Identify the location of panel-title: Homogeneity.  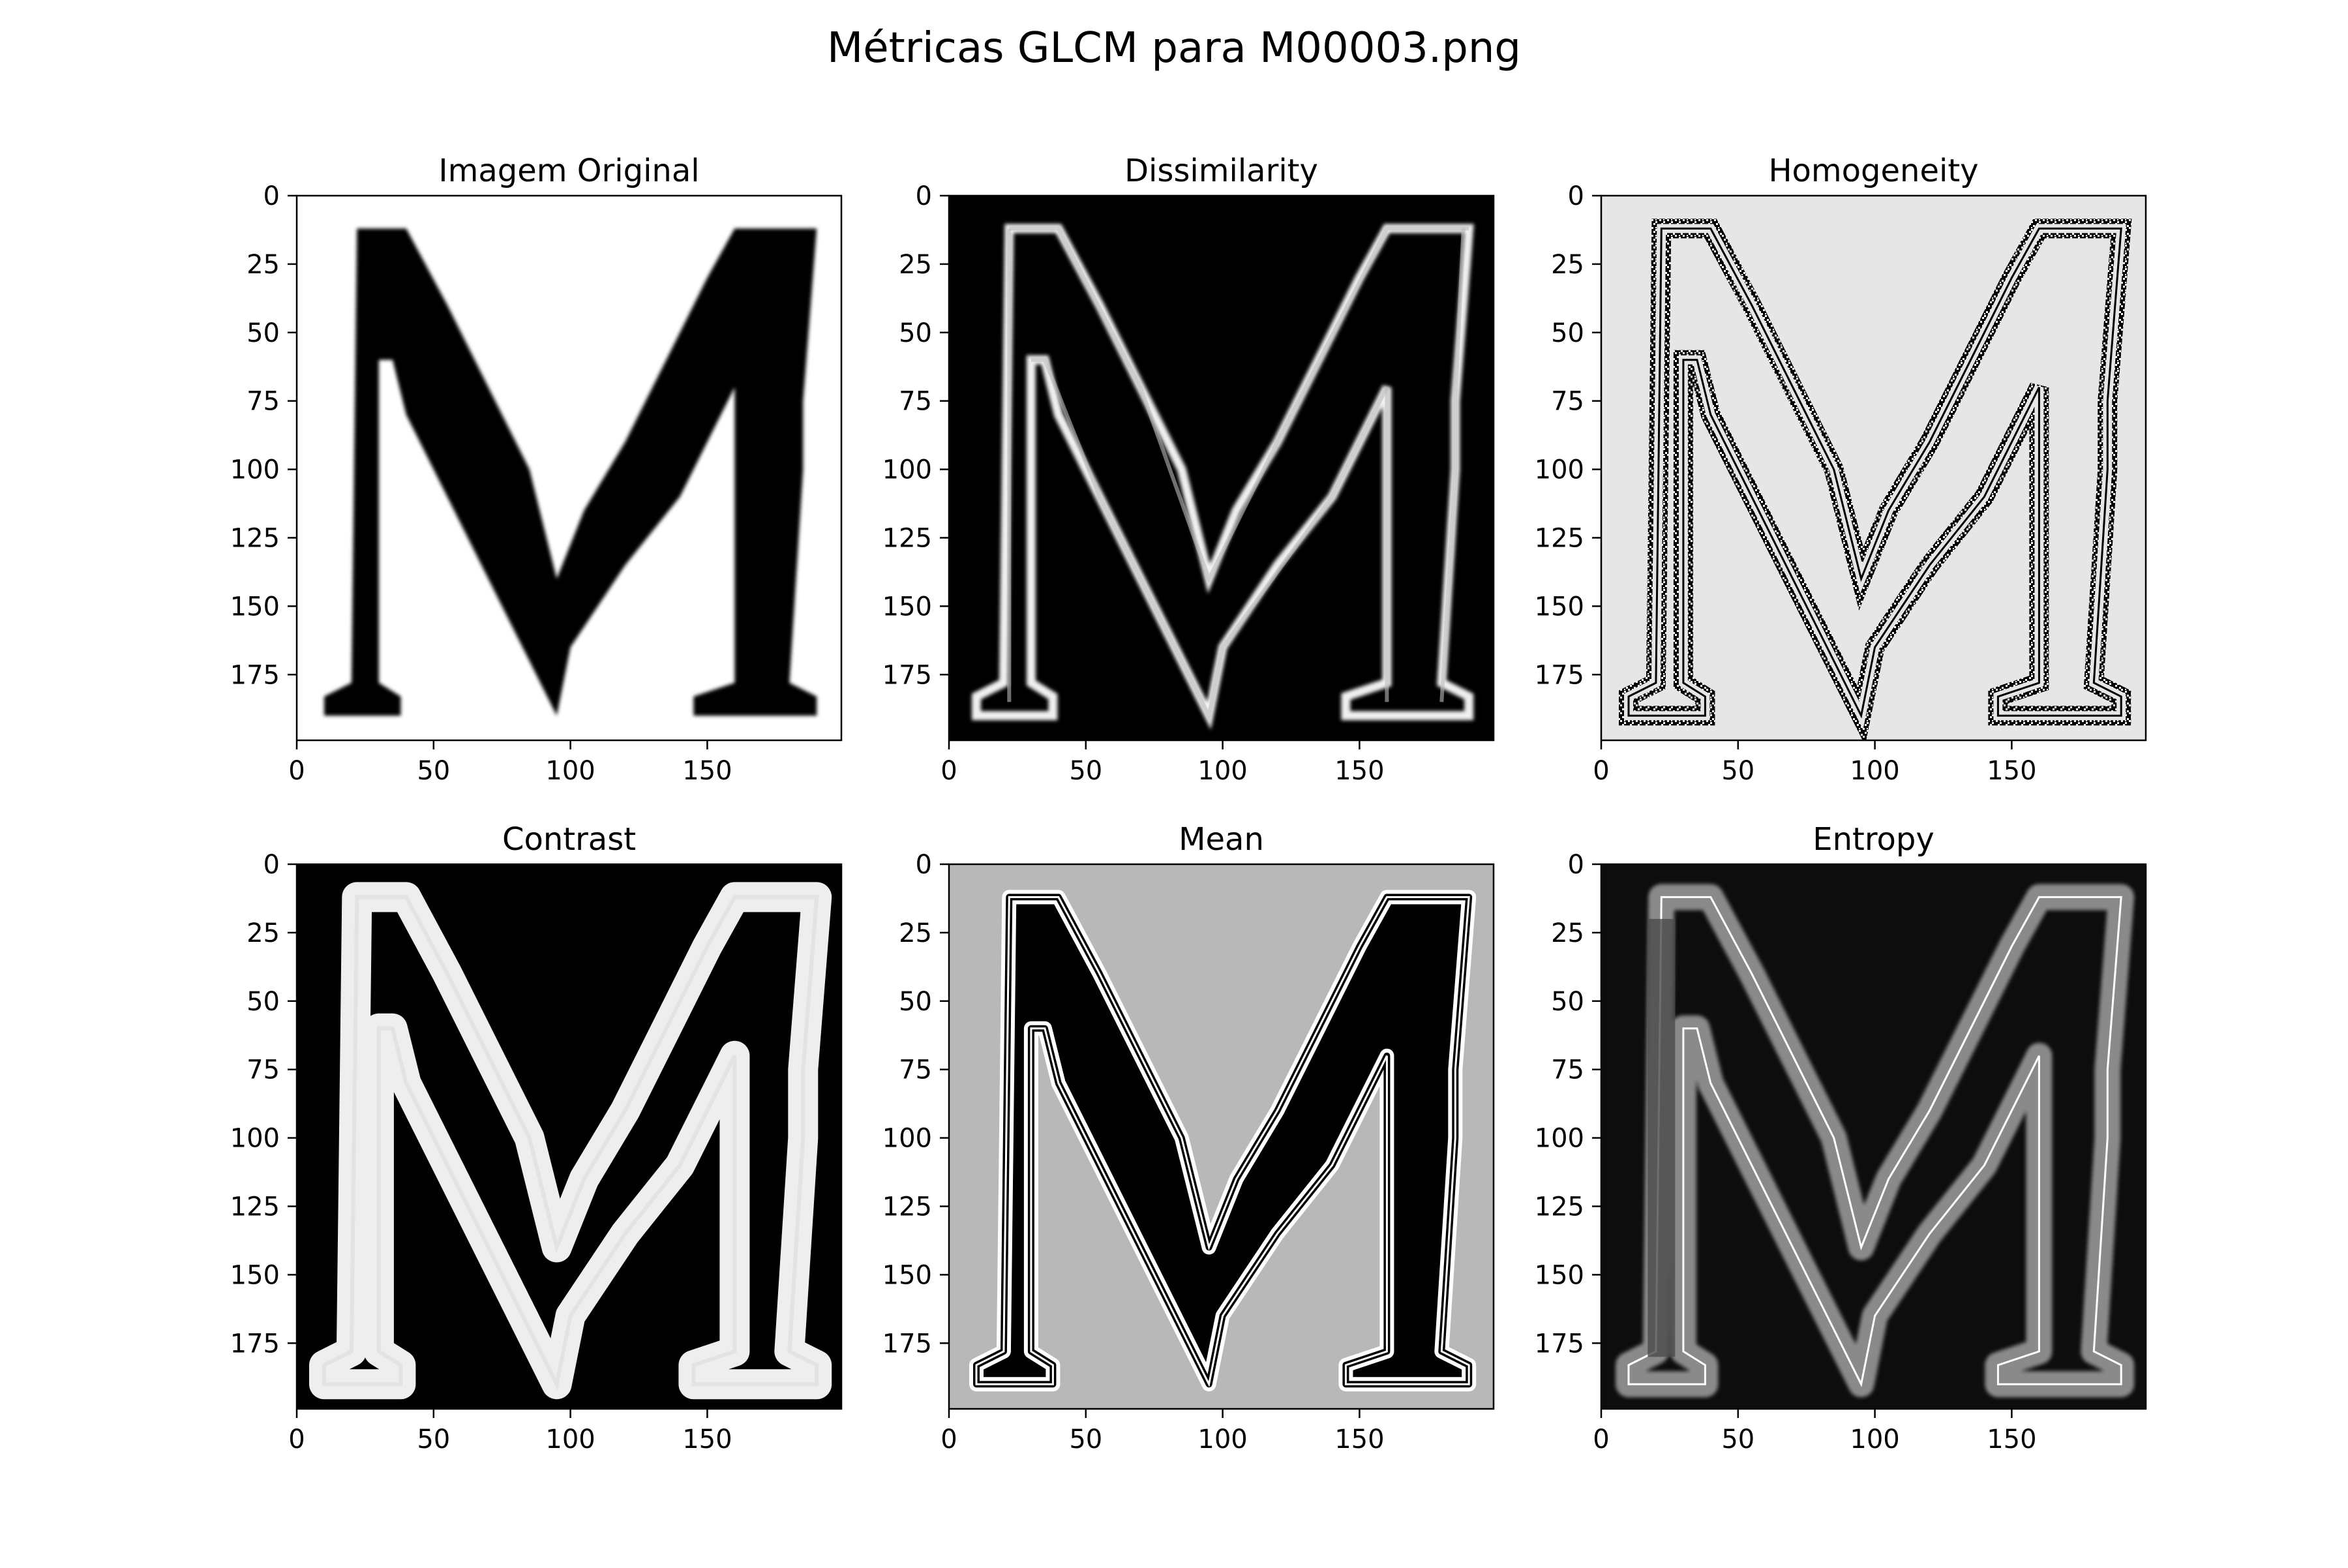
(1873, 171).